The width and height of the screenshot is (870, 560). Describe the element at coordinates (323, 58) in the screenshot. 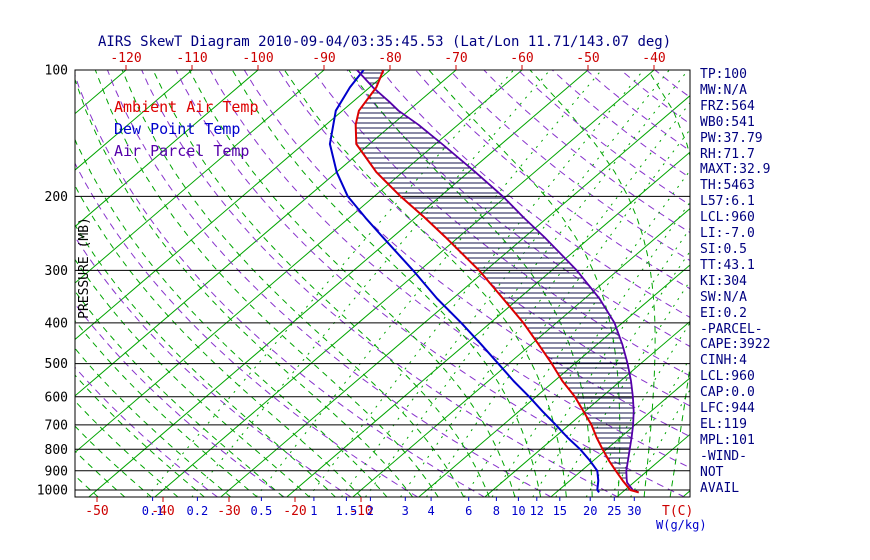

I see `svg-text: -90` at that location.